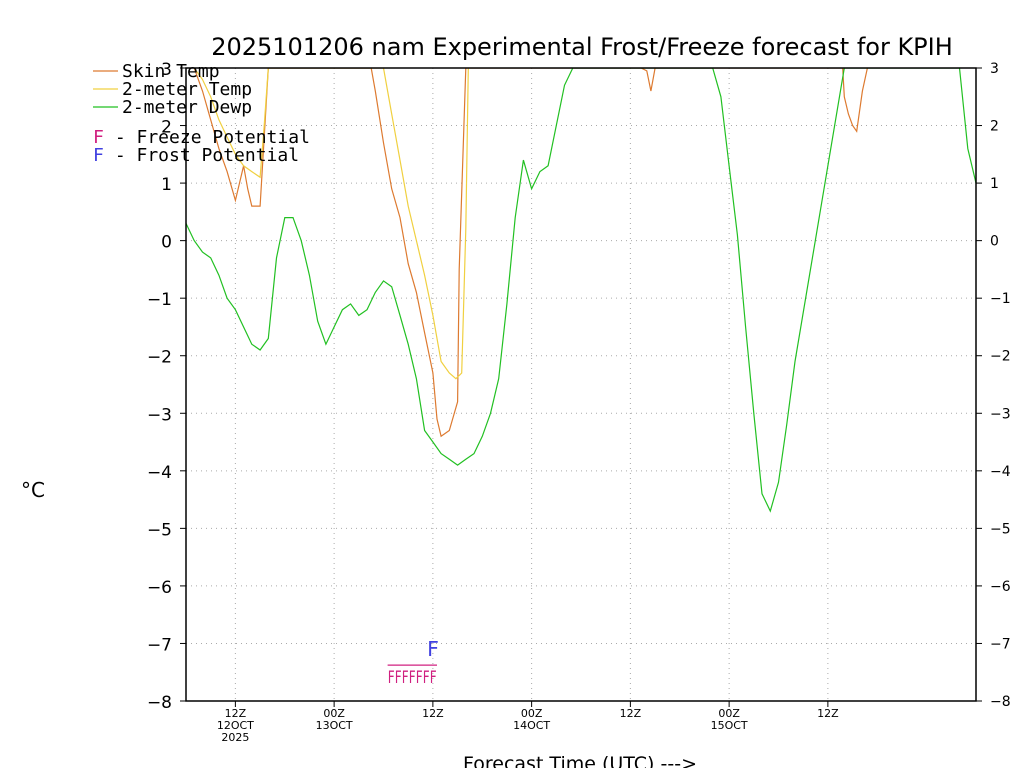  What do you see at coordinates (334, 725) in the screenshot?
I see `x-tick-label: 13OCT` at bounding box center [334, 725].